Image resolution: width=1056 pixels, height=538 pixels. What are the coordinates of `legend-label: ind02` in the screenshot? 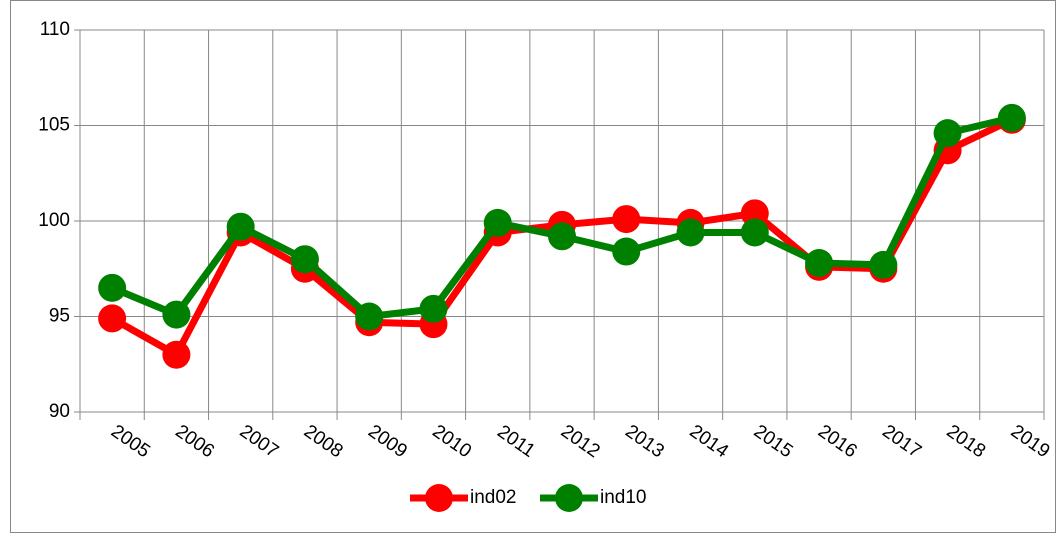 It's located at (493, 497).